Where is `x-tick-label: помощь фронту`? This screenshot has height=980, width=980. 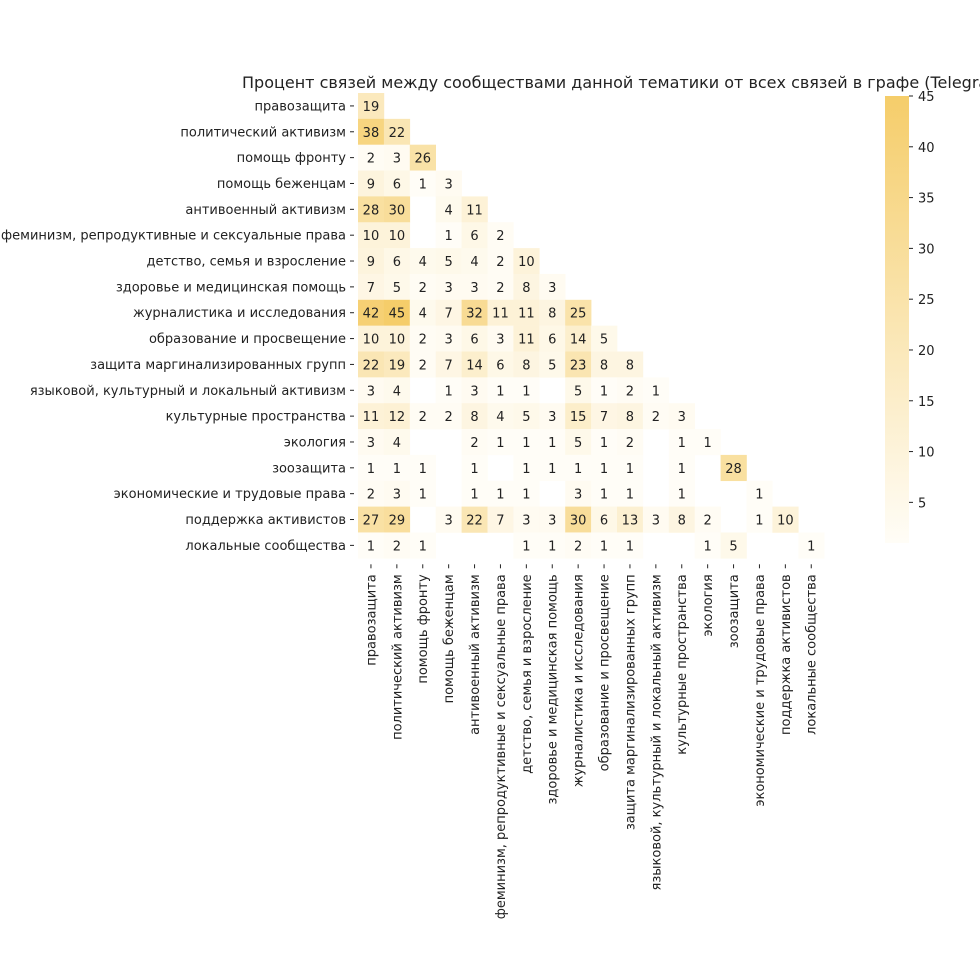
x-tick-label: помощь фронту is located at coordinates (423, 629).